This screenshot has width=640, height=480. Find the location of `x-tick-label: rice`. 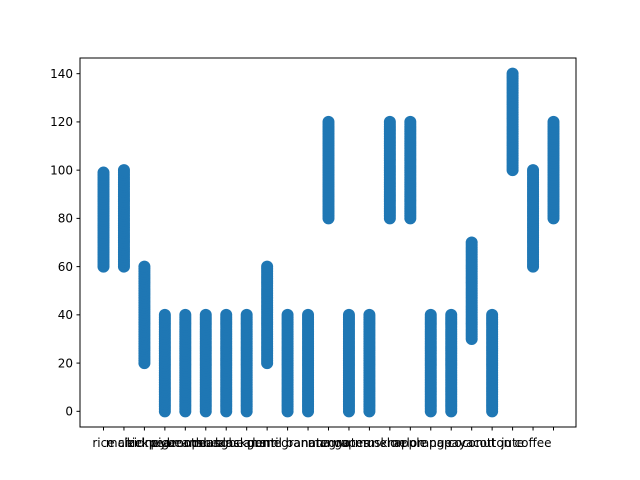

x-tick-label: rice is located at coordinates (103, 443).